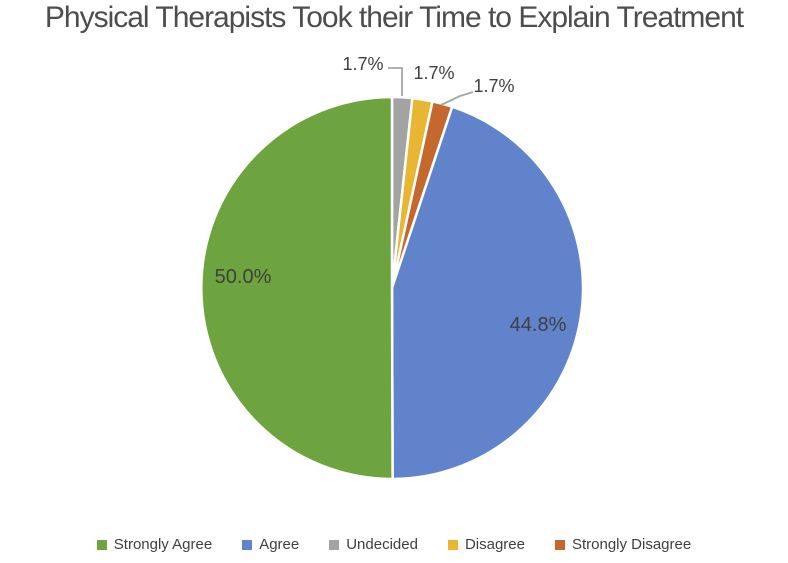 This screenshot has width=788, height=563. What do you see at coordinates (433, 73) in the screenshot?
I see `data-label-disagree: 1.7%` at bounding box center [433, 73].